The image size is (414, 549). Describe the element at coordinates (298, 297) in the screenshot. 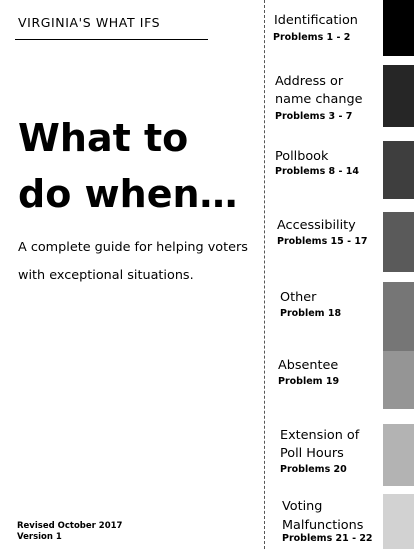

I see `tab-title: Other` at that location.